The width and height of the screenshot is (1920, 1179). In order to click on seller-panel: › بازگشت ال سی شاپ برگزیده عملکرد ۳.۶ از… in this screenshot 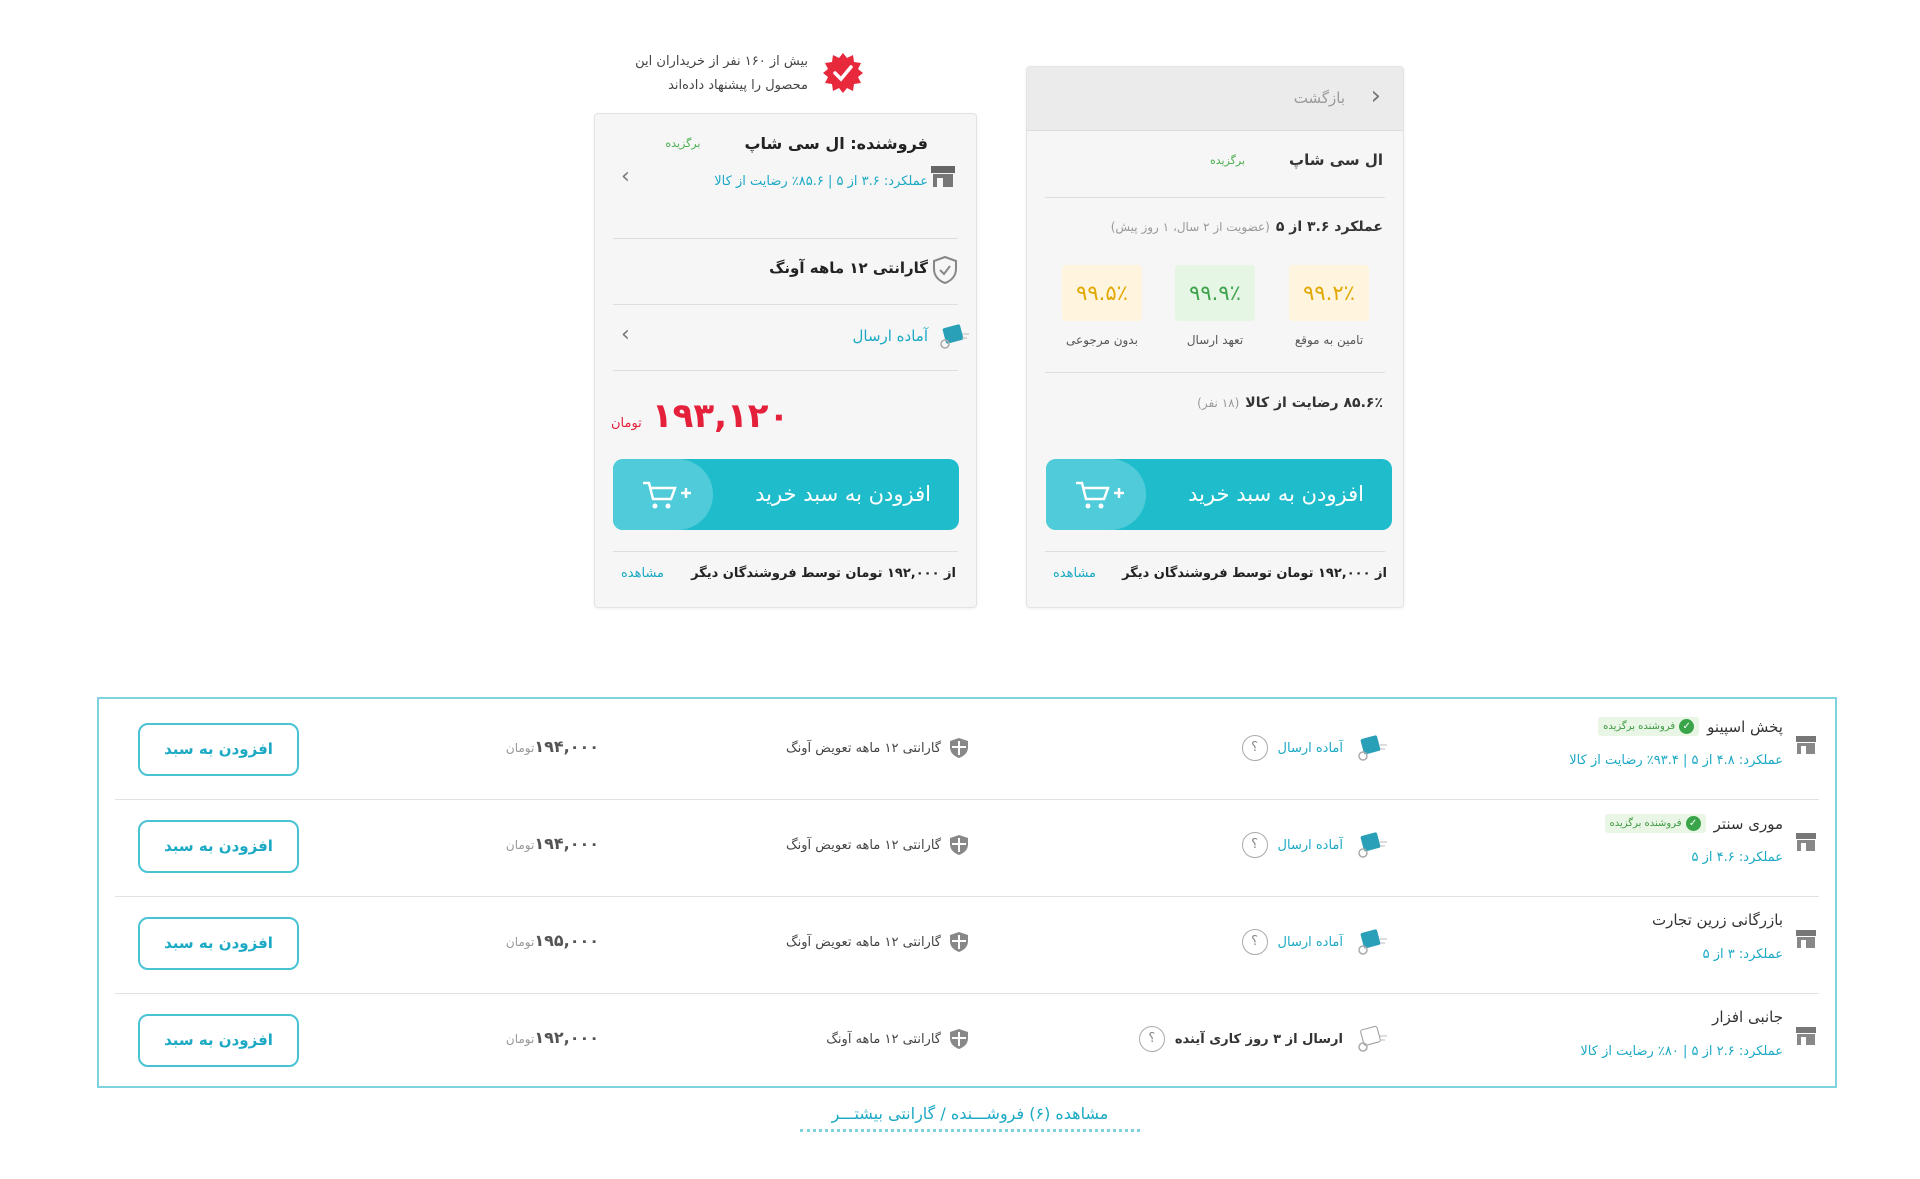, I will do `click(1215, 337)`.